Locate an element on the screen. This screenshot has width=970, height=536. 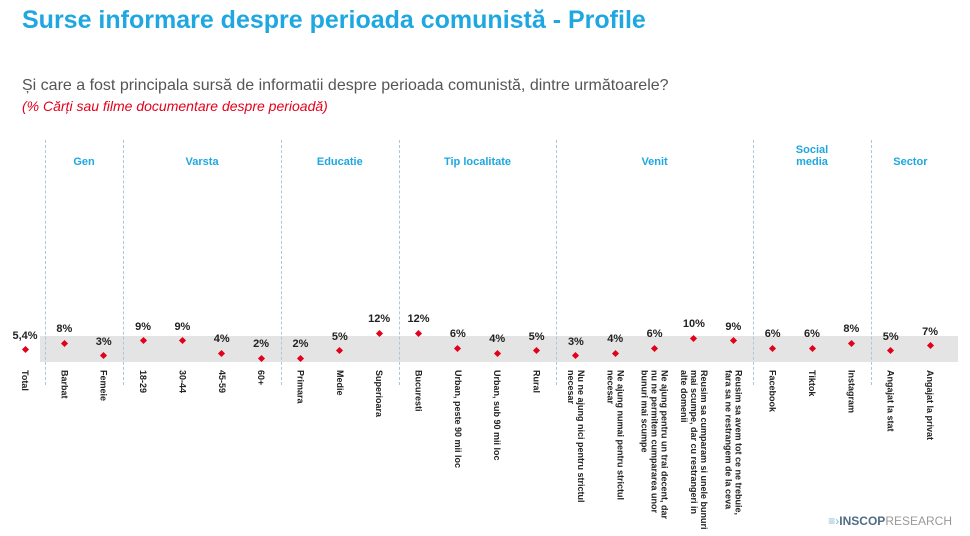
category-label: Barbat is located at coordinates (64, 384).